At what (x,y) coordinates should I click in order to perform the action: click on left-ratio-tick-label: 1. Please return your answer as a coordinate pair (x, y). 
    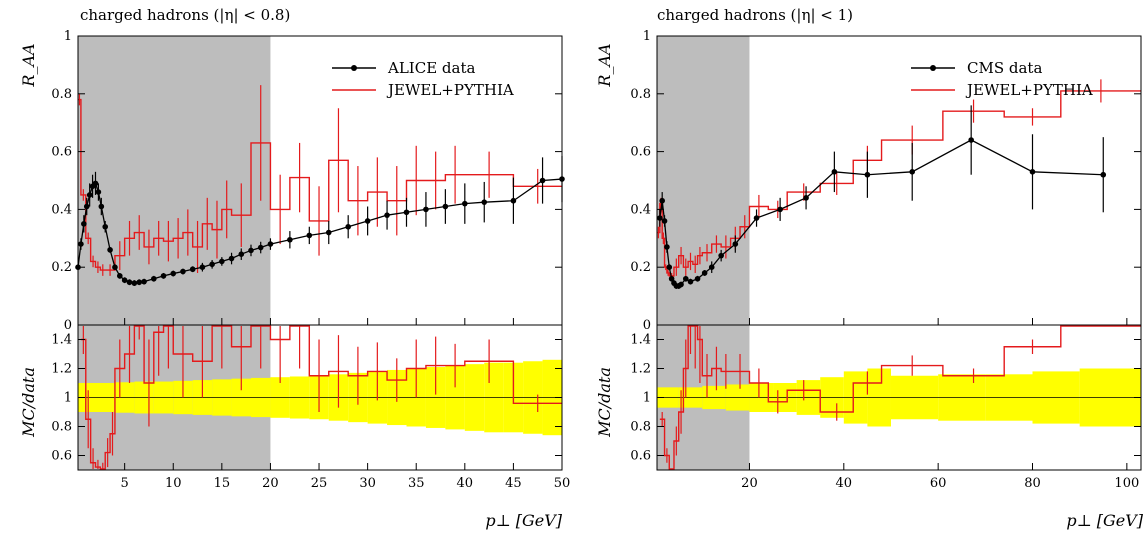
    Looking at the image, I should click on (68, 398).